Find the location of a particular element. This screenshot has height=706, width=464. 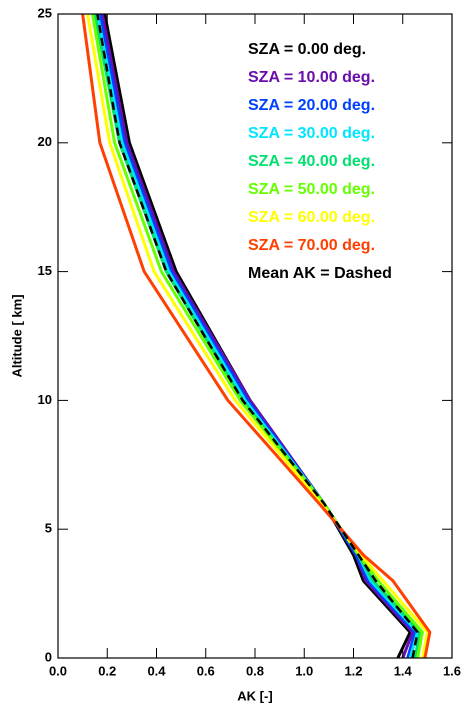

x-tick-label: 0.2 is located at coordinates (107, 670).